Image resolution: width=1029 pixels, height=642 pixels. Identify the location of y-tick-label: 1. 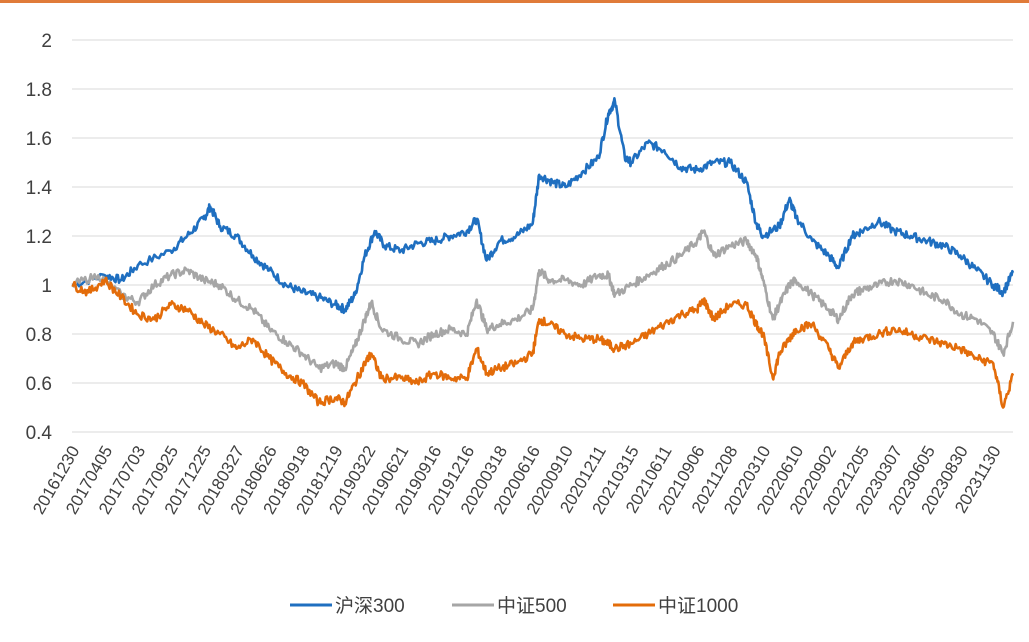
(46, 286).